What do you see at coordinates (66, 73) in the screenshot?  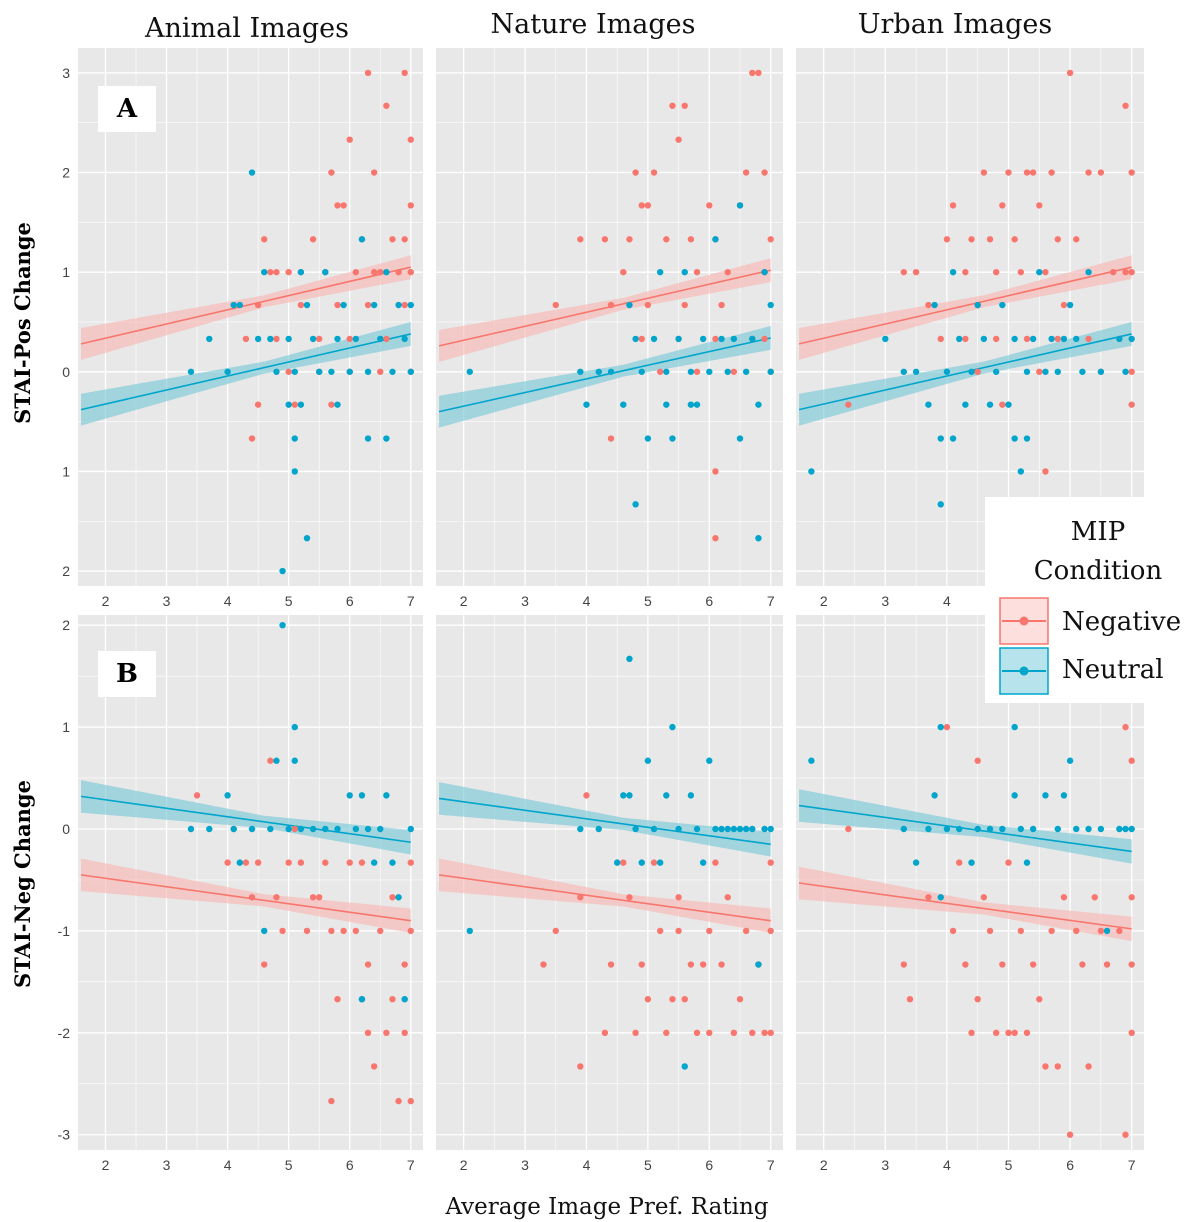 I see `y-tick-label: 3` at bounding box center [66, 73].